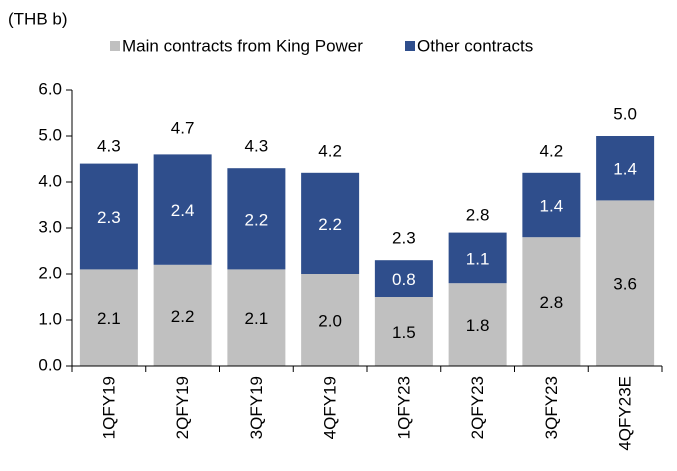 The image size is (677, 471). I want to click on total-label: 5.0, so click(625, 113).